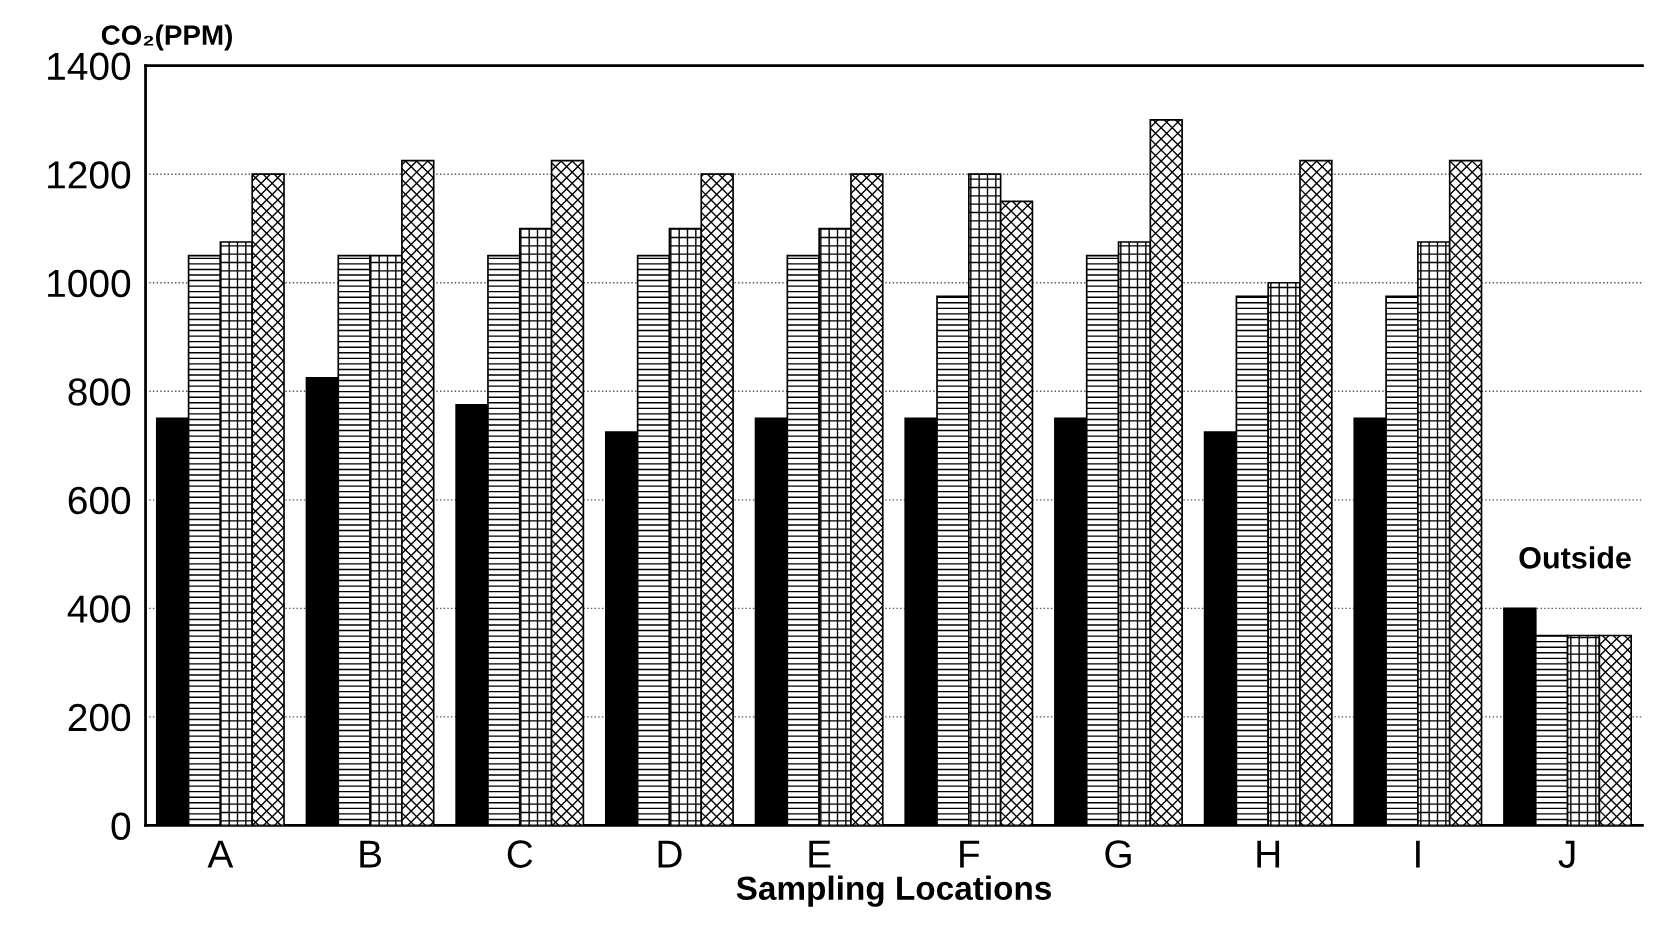 Image resolution: width=1654 pixels, height=938 pixels. Describe the element at coordinates (970, 854) in the screenshot. I see `x-tick-label: F` at that location.